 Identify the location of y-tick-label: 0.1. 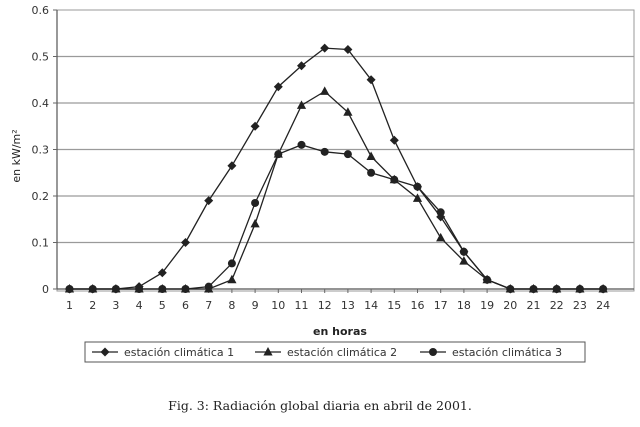
(41, 243).